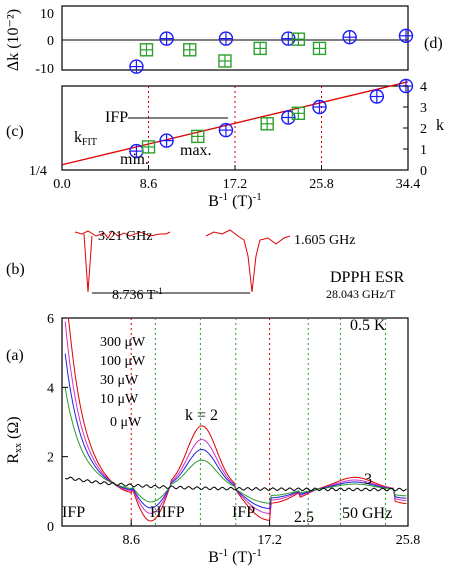 This screenshot has height=570, width=450. What do you see at coordinates (123, 361) in the screenshot?
I see `panel-a-legend-1: 100 μW` at bounding box center [123, 361].